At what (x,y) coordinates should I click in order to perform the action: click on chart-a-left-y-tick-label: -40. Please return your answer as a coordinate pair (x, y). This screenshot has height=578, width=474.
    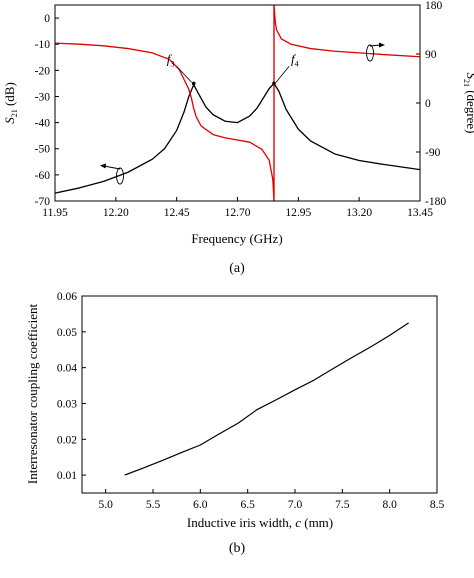
    Looking at the image, I should click on (43, 124).